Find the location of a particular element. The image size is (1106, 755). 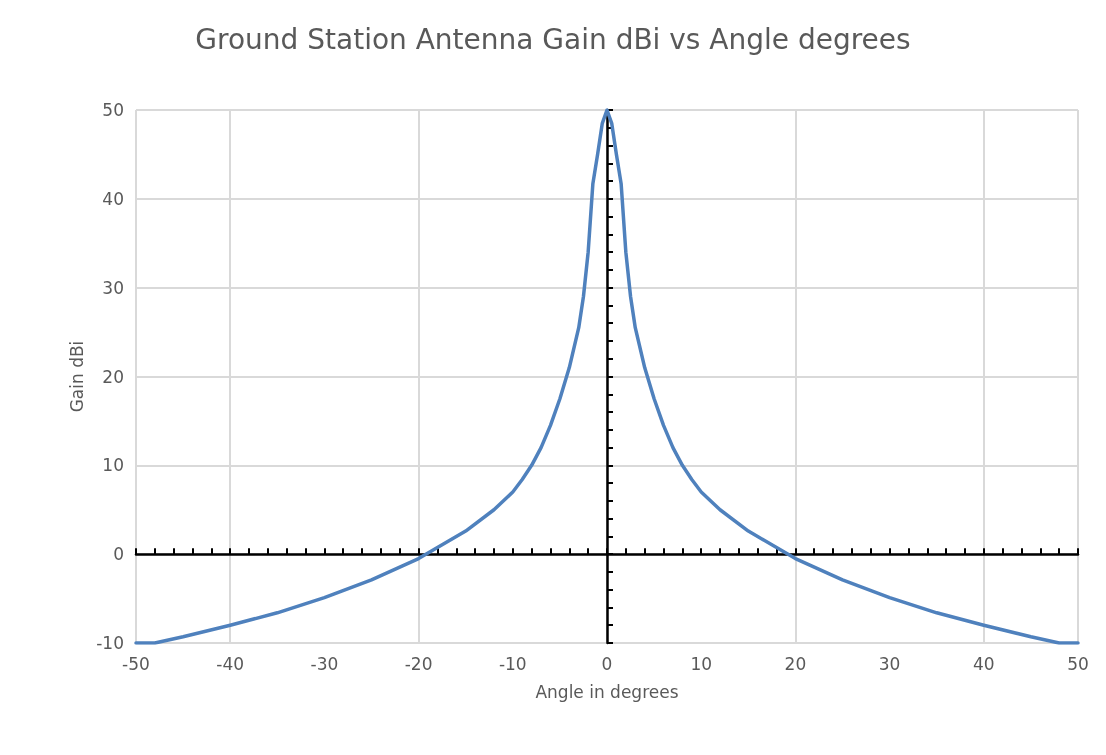

x-tick-label: 10 is located at coordinates (701, 663).